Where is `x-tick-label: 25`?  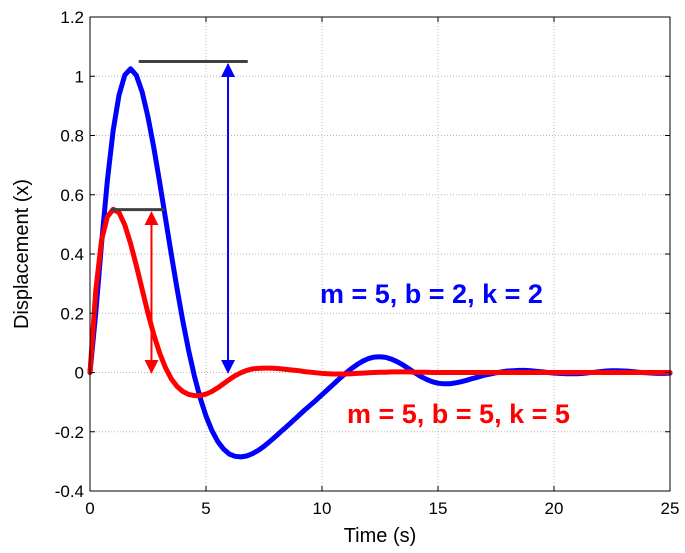
x-tick-label: 25 is located at coordinates (670, 508).